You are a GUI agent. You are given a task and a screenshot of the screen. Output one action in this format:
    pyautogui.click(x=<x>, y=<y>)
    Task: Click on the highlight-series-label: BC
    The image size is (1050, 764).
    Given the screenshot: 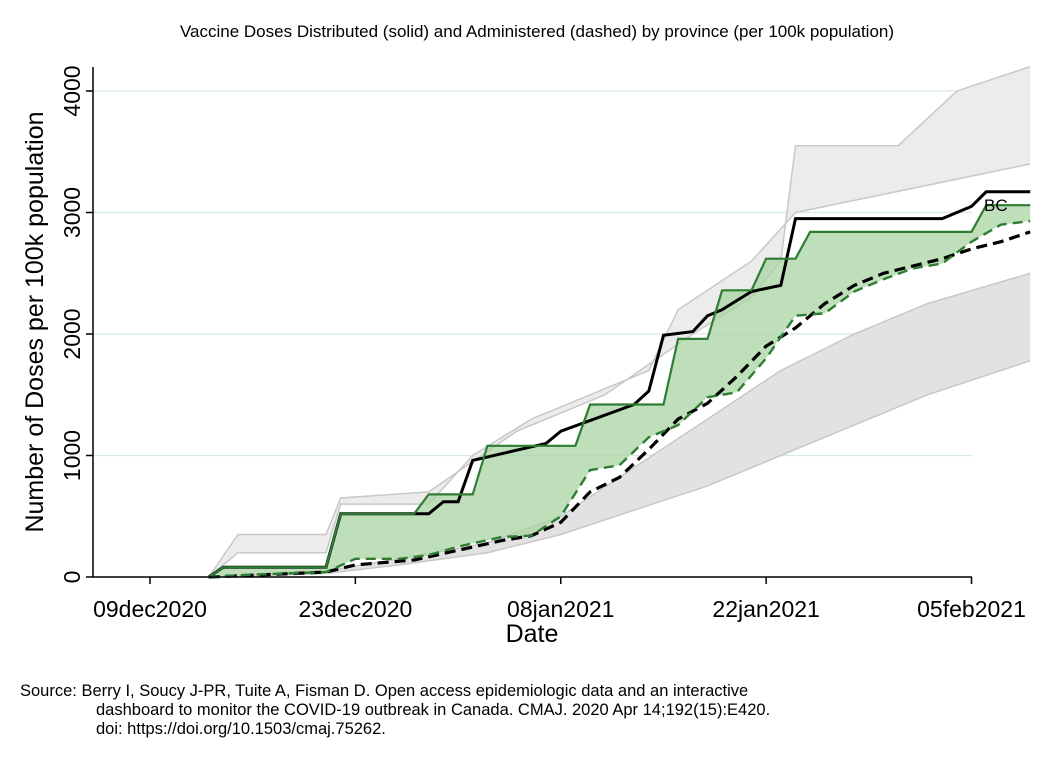 What is the action you would take?
    pyautogui.click(x=996, y=205)
    